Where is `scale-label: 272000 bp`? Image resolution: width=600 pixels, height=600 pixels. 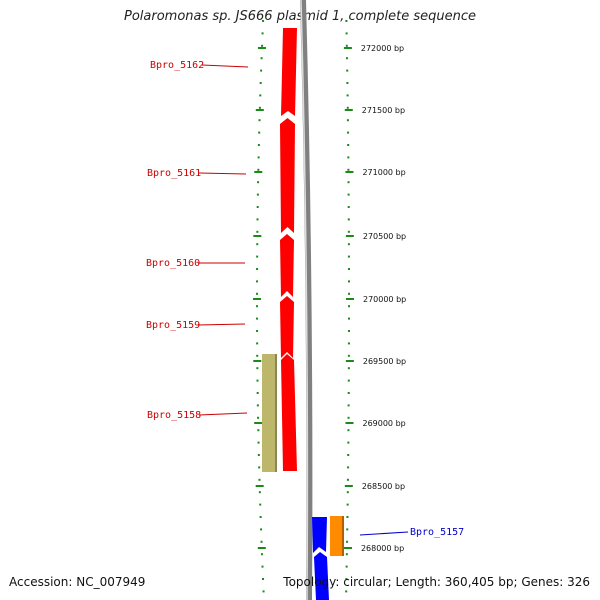 scale-label: 272000 bp is located at coordinates (382, 48).